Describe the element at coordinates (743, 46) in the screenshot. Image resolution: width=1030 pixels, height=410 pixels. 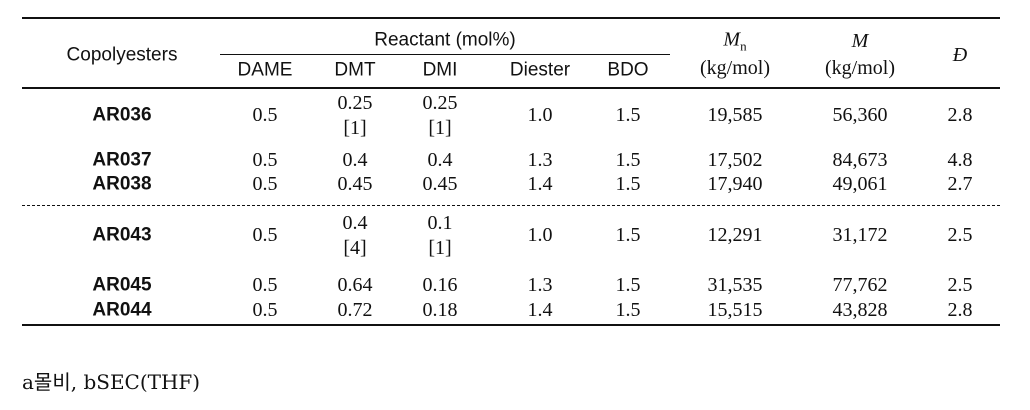
I see `subscript: n` at that location.